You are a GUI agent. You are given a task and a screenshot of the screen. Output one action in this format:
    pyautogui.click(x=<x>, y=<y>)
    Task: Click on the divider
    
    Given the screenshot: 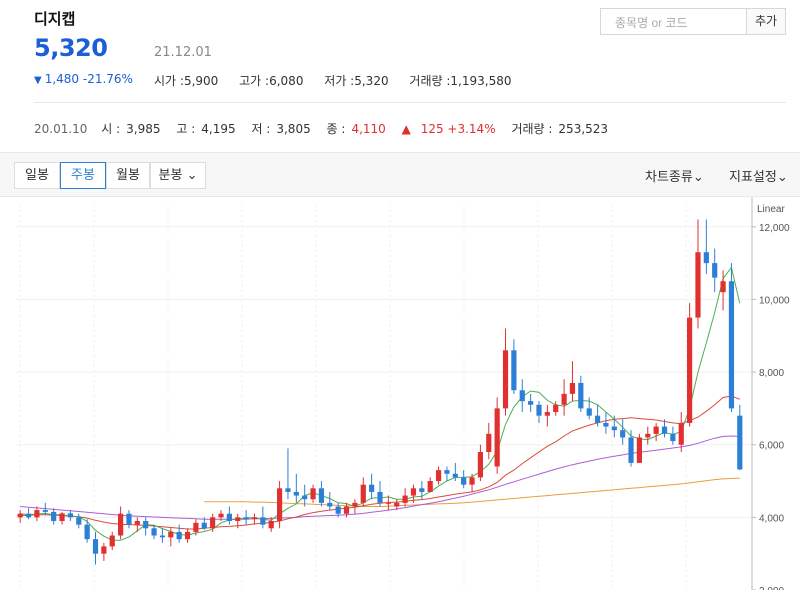 What is the action you would take?
    pyautogui.click(x=410, y=102)
    